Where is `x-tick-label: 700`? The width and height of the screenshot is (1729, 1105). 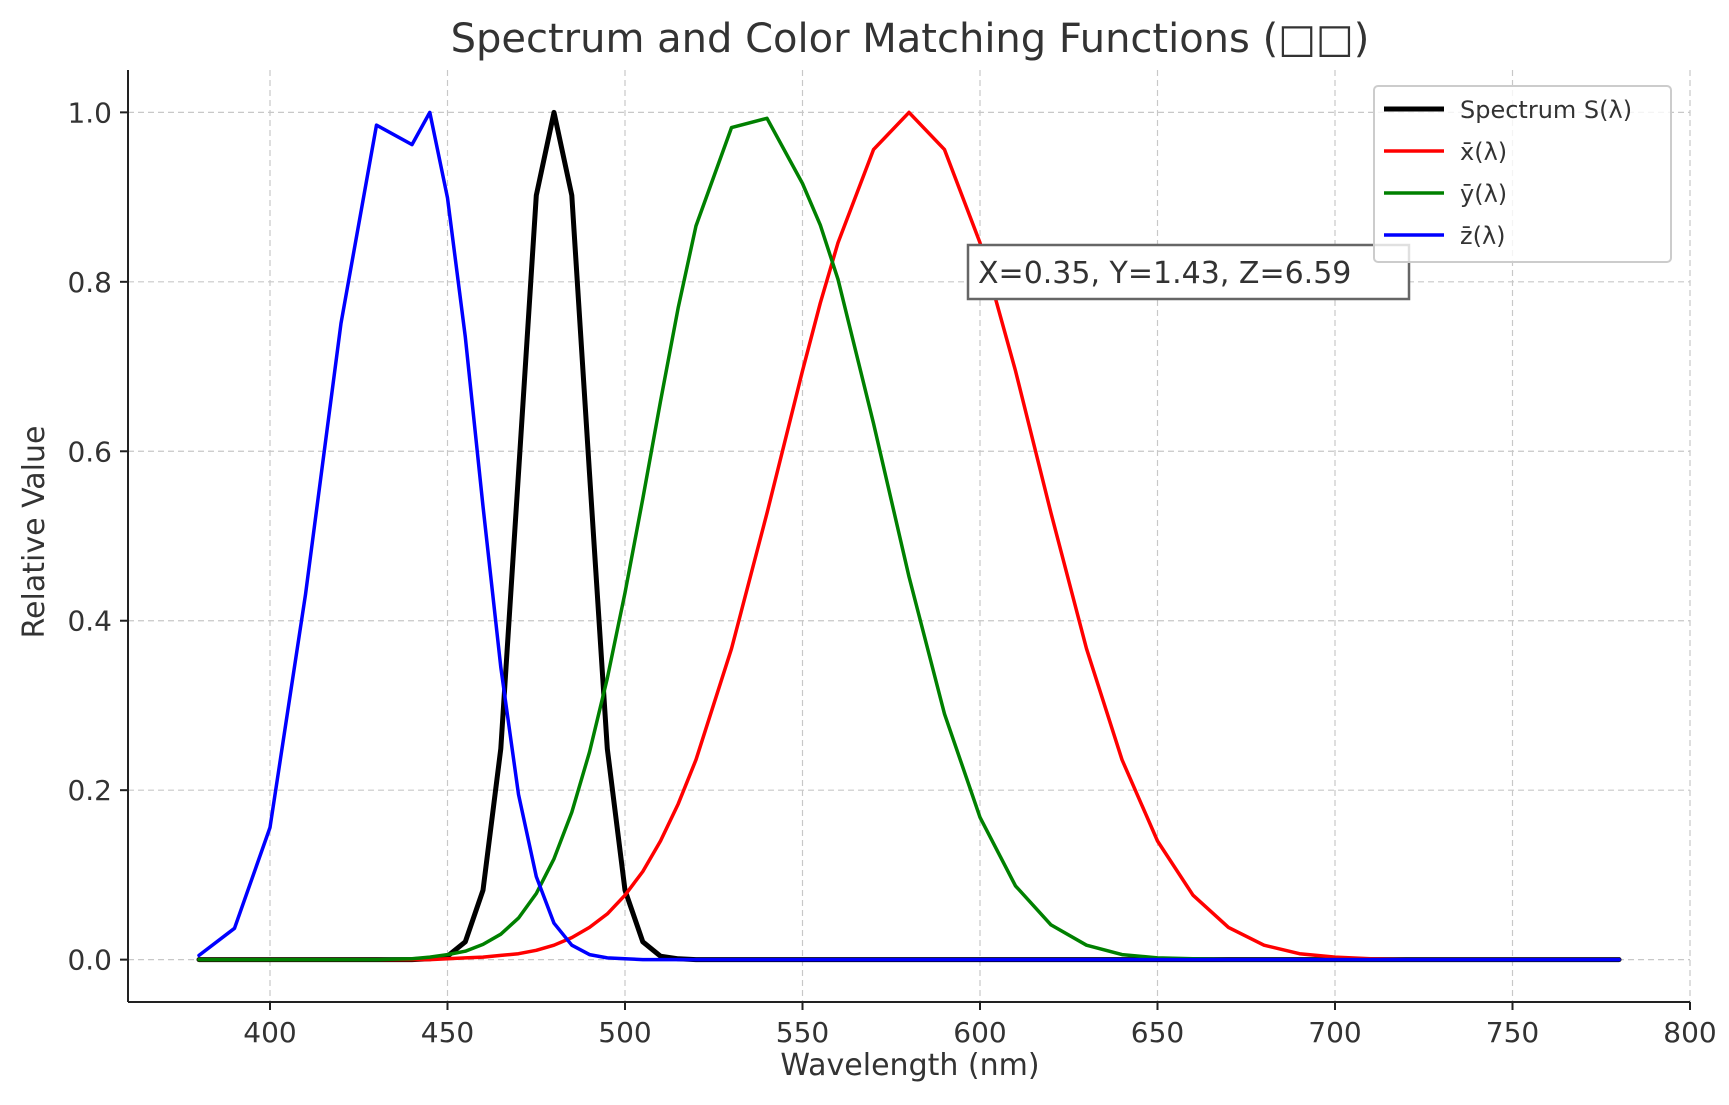 x-tick-label: 700 is located at coordinates (1334, 1032).